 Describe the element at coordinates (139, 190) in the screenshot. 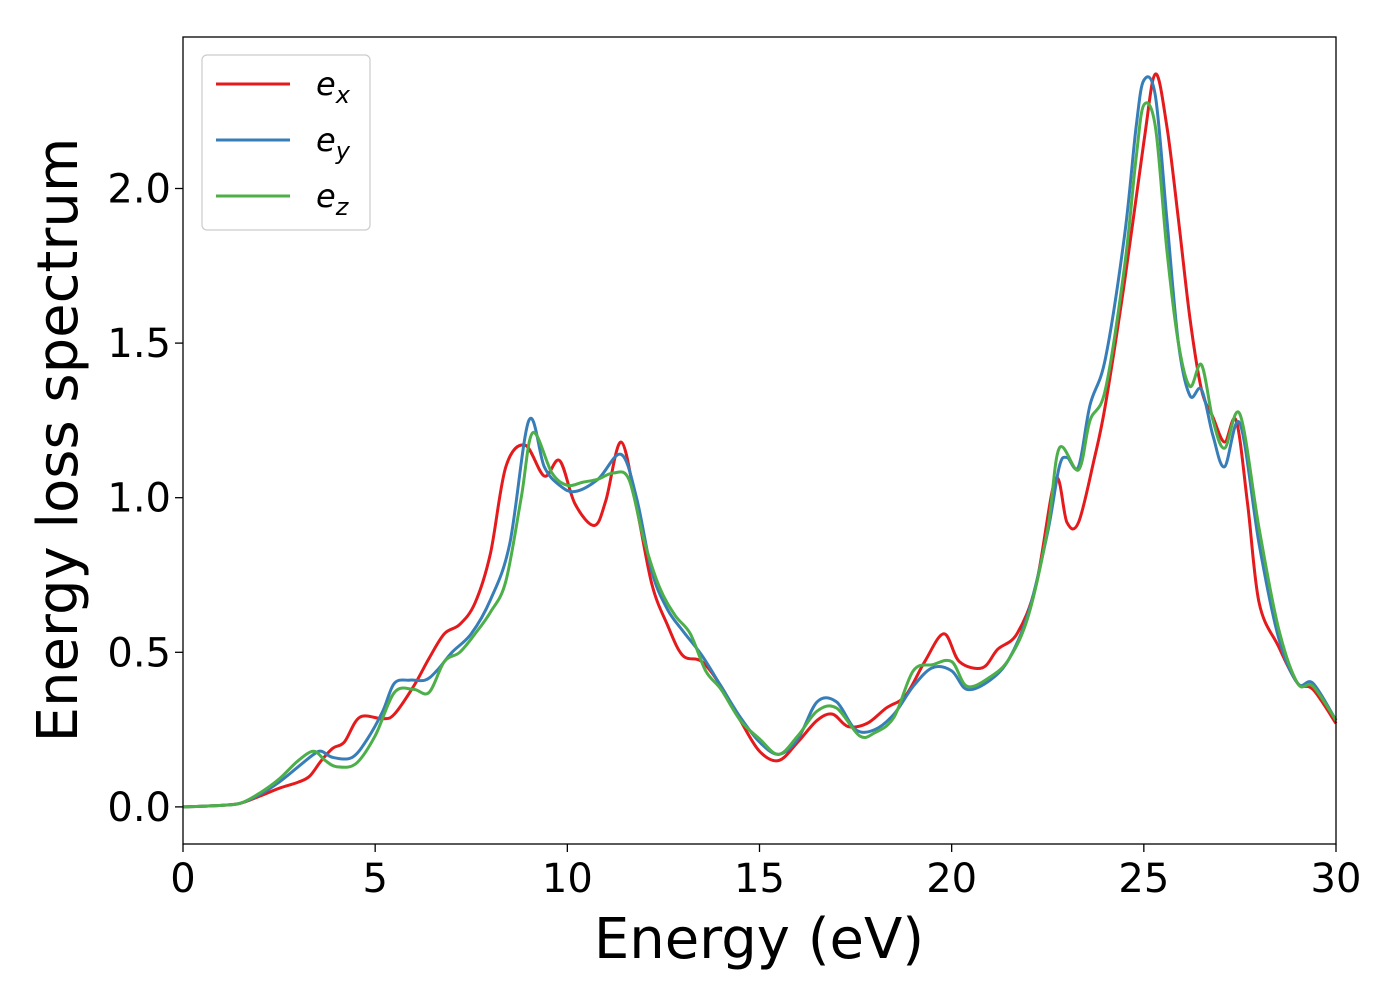

I see `y-tick-label: 2.0` at that location.